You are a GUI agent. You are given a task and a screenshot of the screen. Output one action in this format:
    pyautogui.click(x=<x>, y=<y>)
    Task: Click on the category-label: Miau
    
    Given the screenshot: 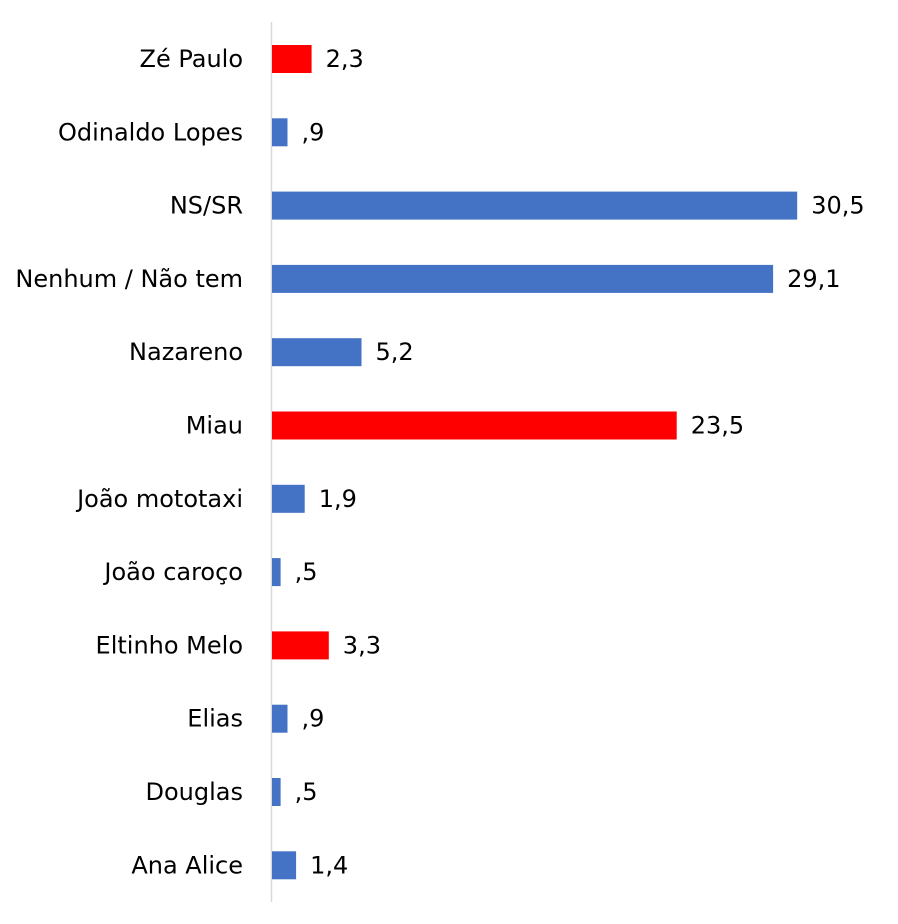 What is the action you would take?
    pyautogui.click(x=214, y=426)
    